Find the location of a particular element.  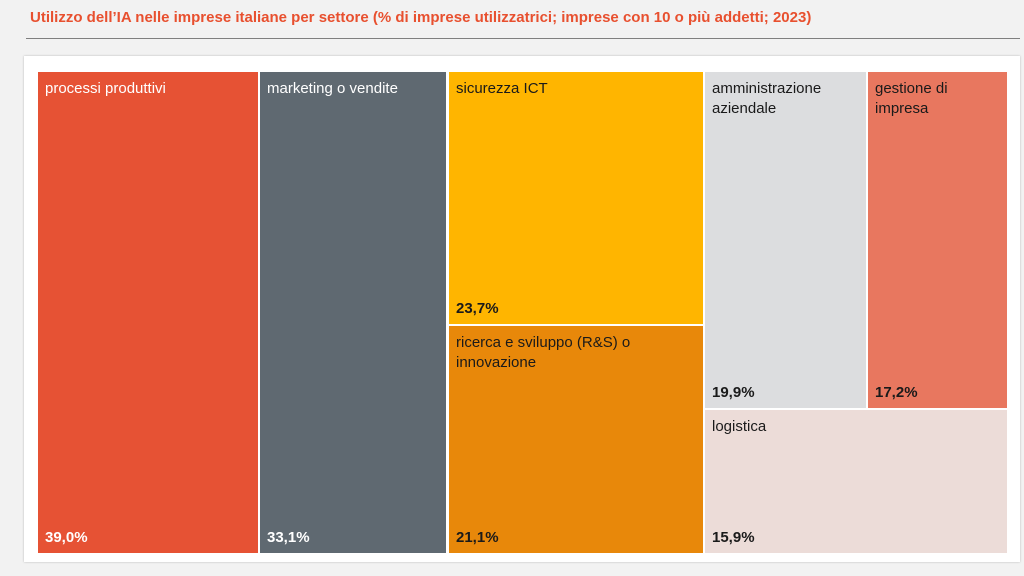

tile-logistica: logistica 15,9% is located at coordinates (856, 481).